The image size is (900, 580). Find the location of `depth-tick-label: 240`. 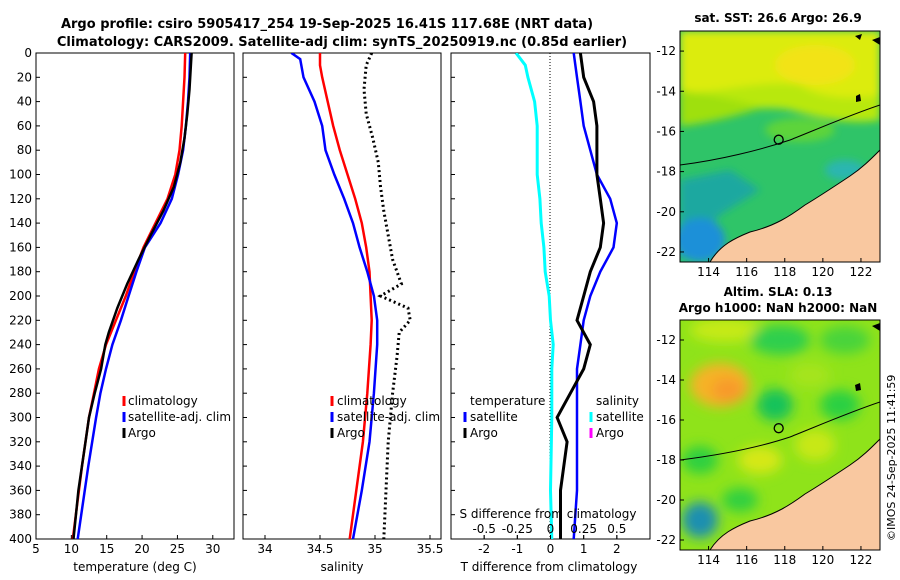

depth-tick-label: 240 is located at coordinates (20, 345).